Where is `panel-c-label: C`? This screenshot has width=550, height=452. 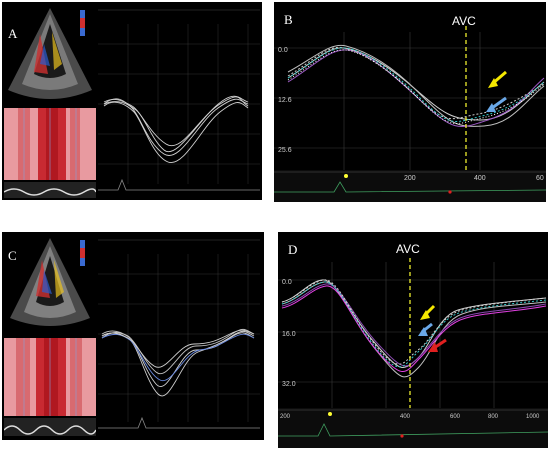
panel-c-label: C is located at coordinates (12, 255).